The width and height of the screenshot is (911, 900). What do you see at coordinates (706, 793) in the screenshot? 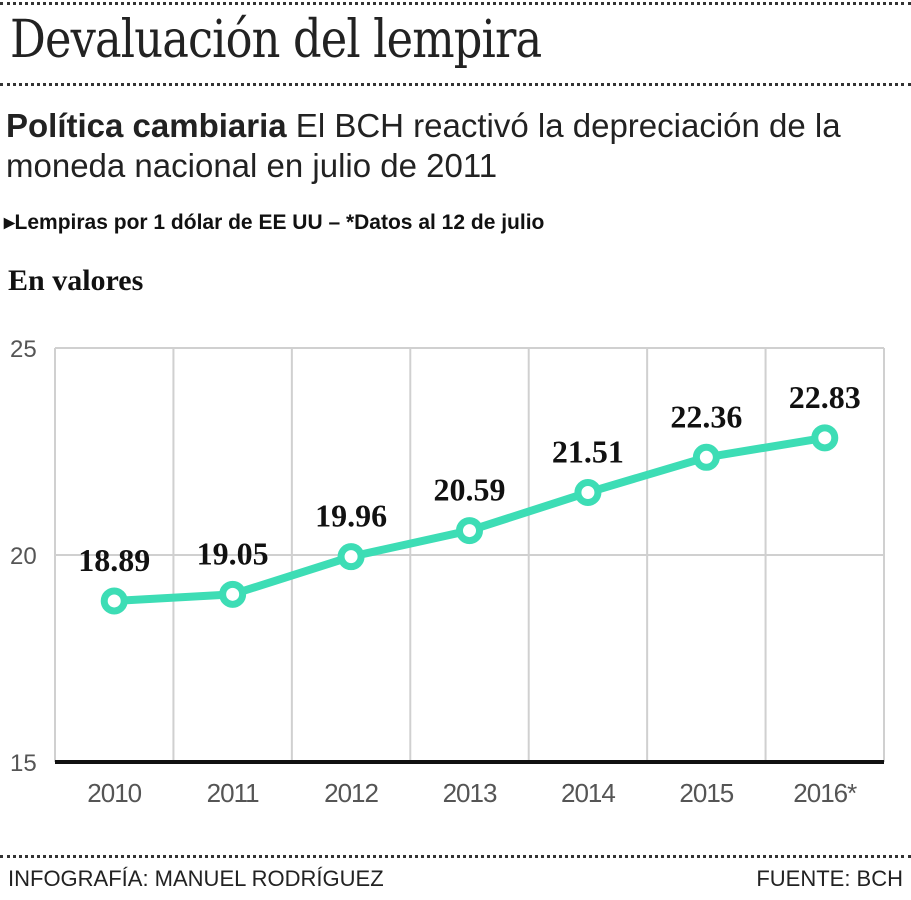
I see `x-tick-label: 2015` at bounding box center [706, 793].